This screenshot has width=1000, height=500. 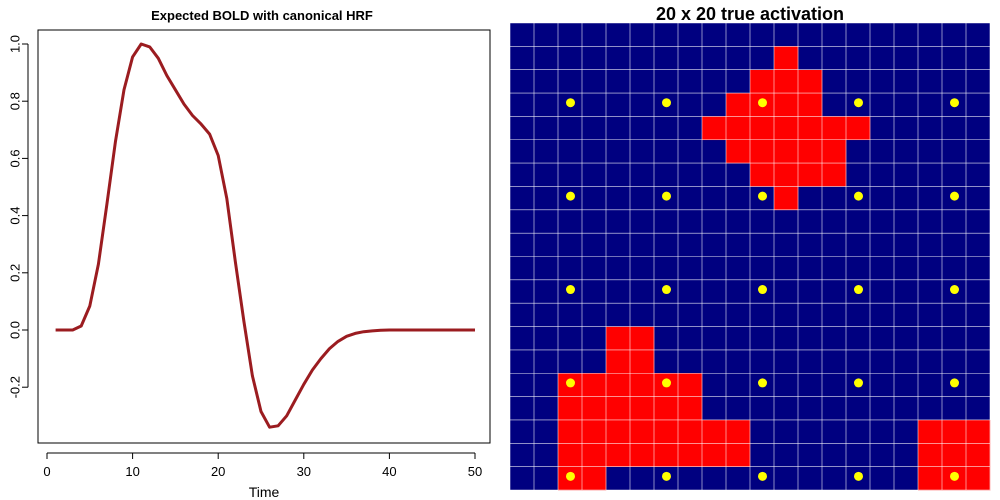 I want to click on y-axis: -0.2 0.0 0.2 0.4 0.6 0.8 1.0, so click(x=18, y=216).